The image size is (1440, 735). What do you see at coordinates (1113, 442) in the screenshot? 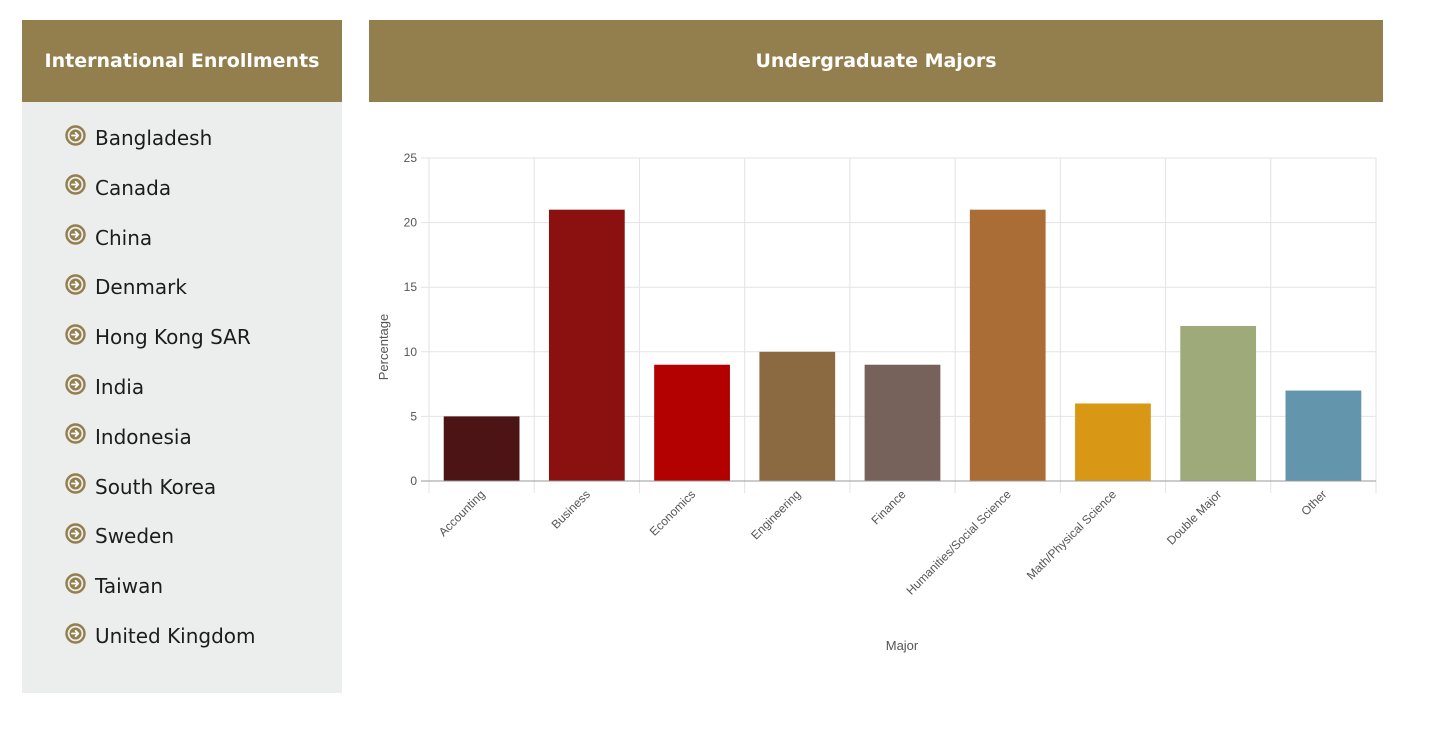
I see `bar-math-physical-science` at bounding box center [1113, 442].